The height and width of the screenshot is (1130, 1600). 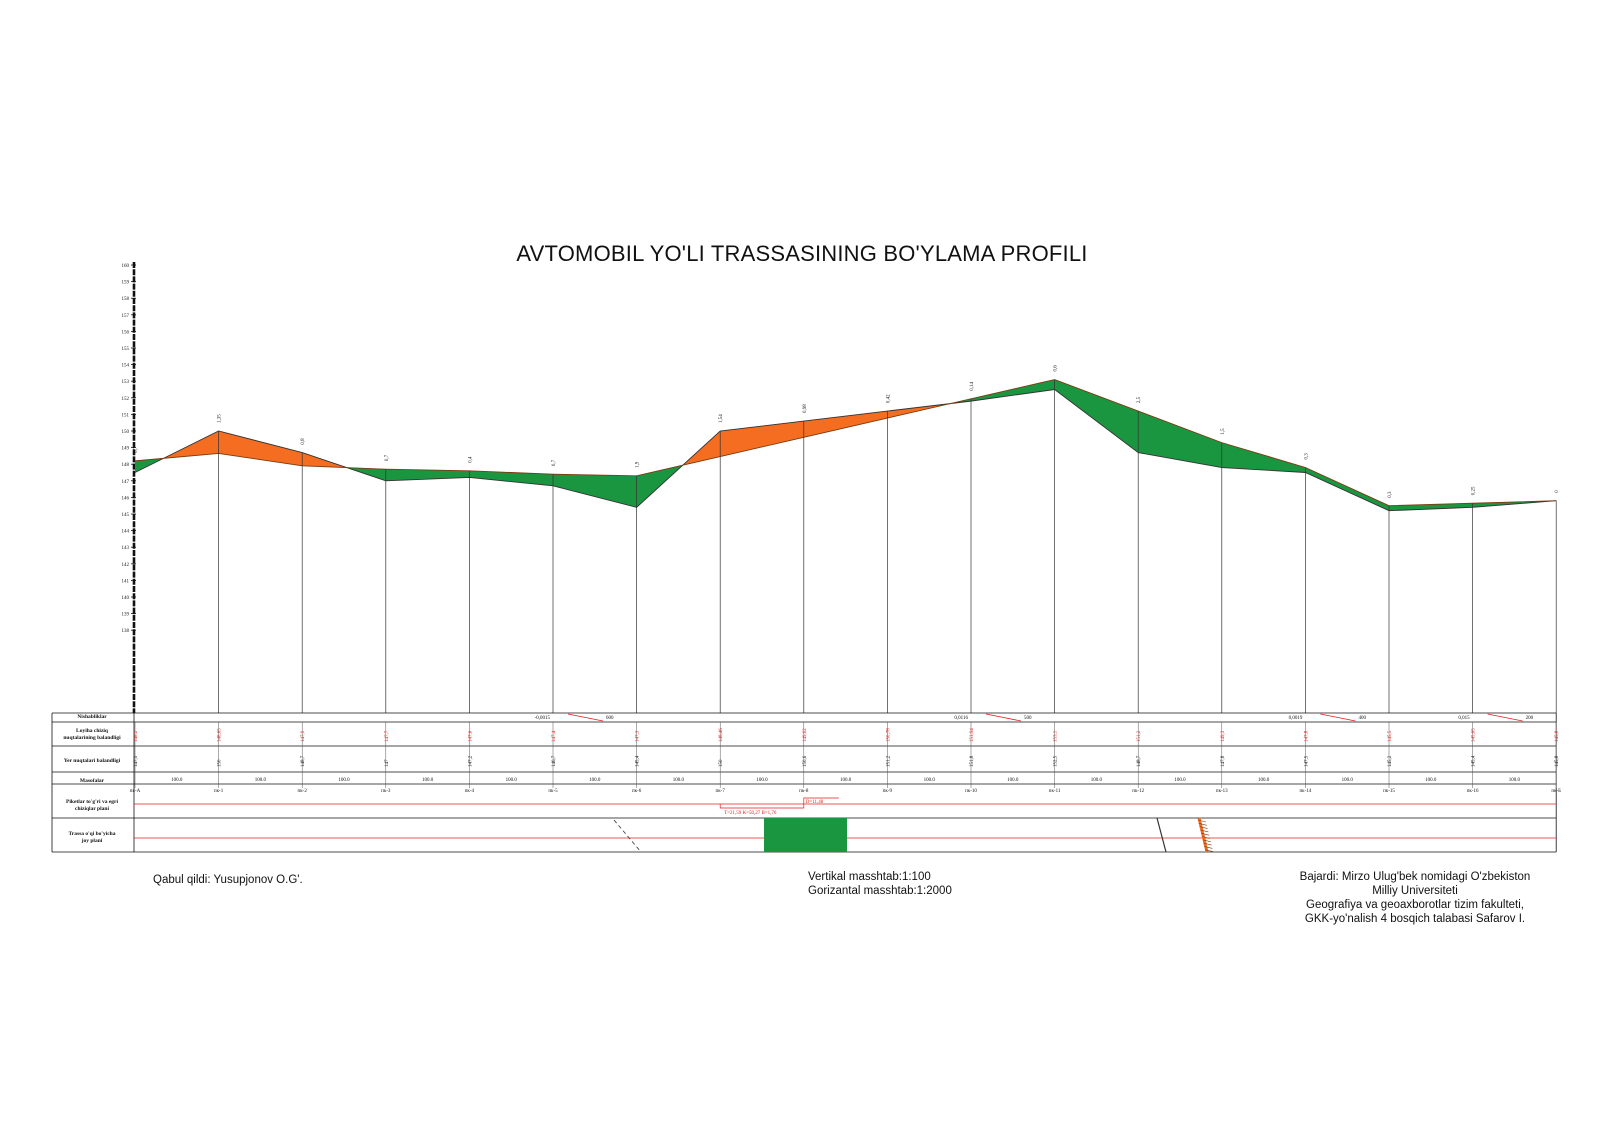 What do you see at coordinates (1056, 761) in the screenshot?
I see `ground-elevation: 152,5` at bounding box center [1056, 761].